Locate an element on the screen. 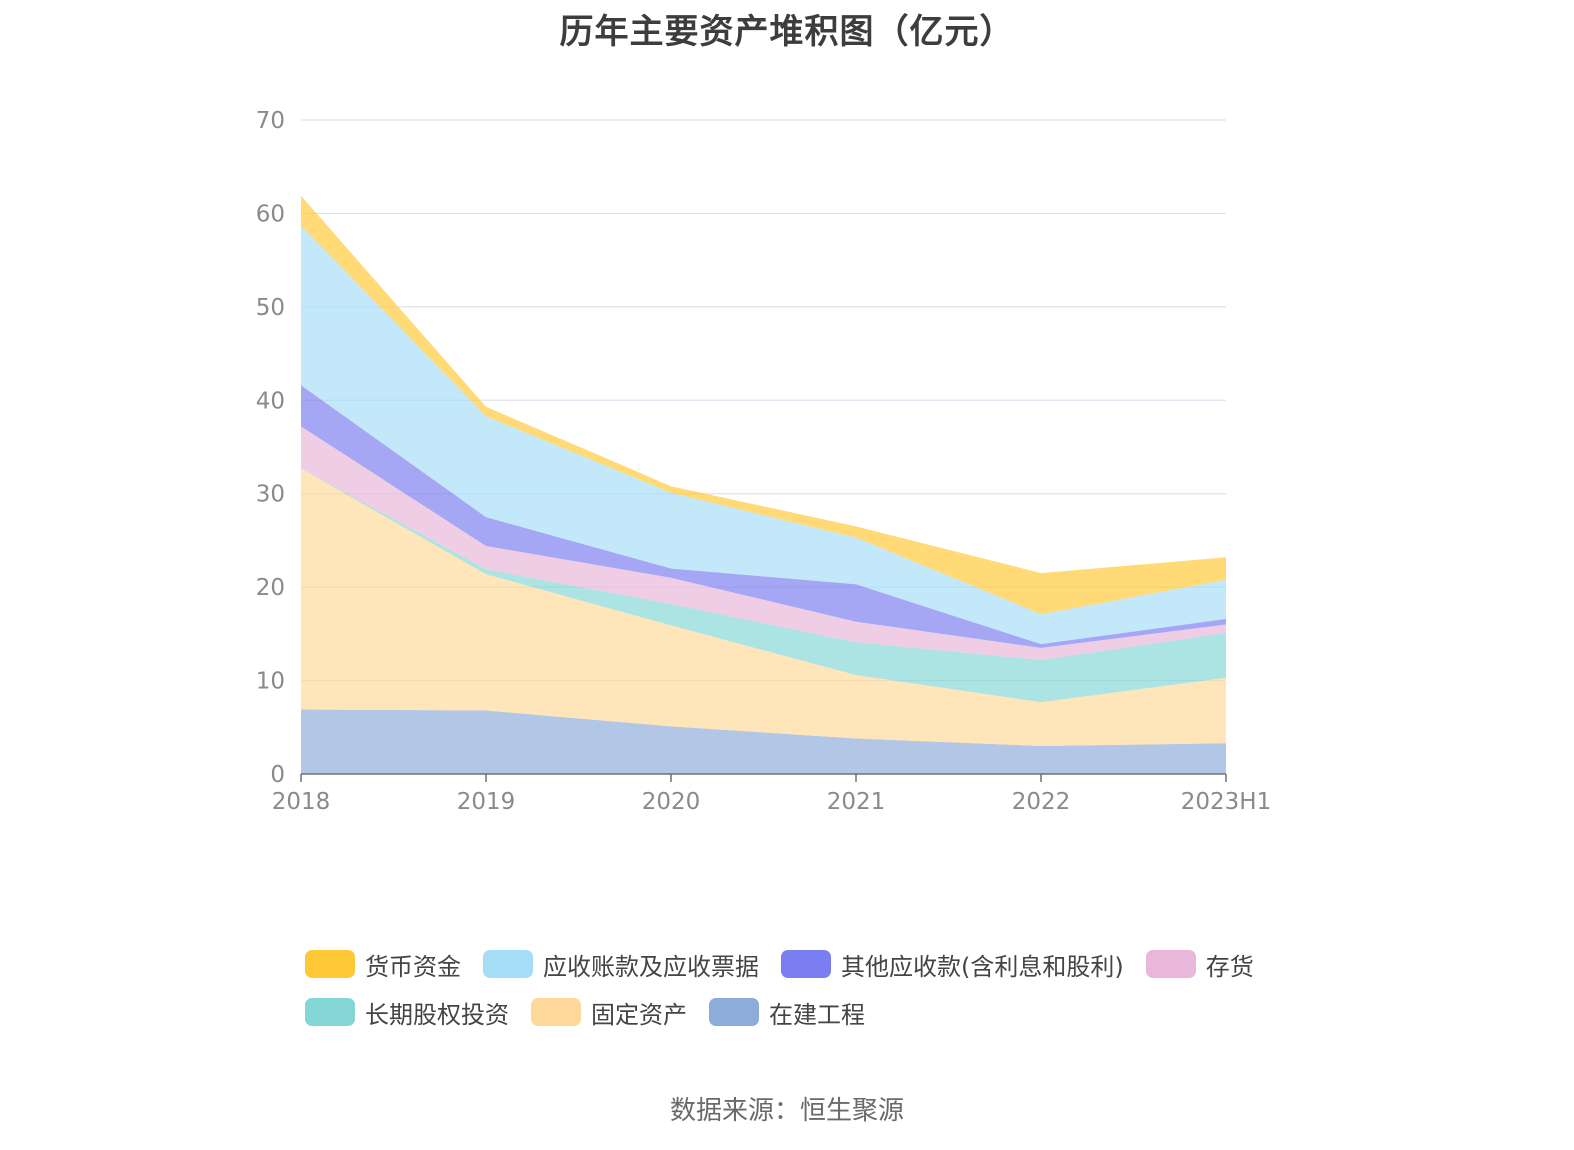  area-在建工程 is located at coordinates (763, 741).